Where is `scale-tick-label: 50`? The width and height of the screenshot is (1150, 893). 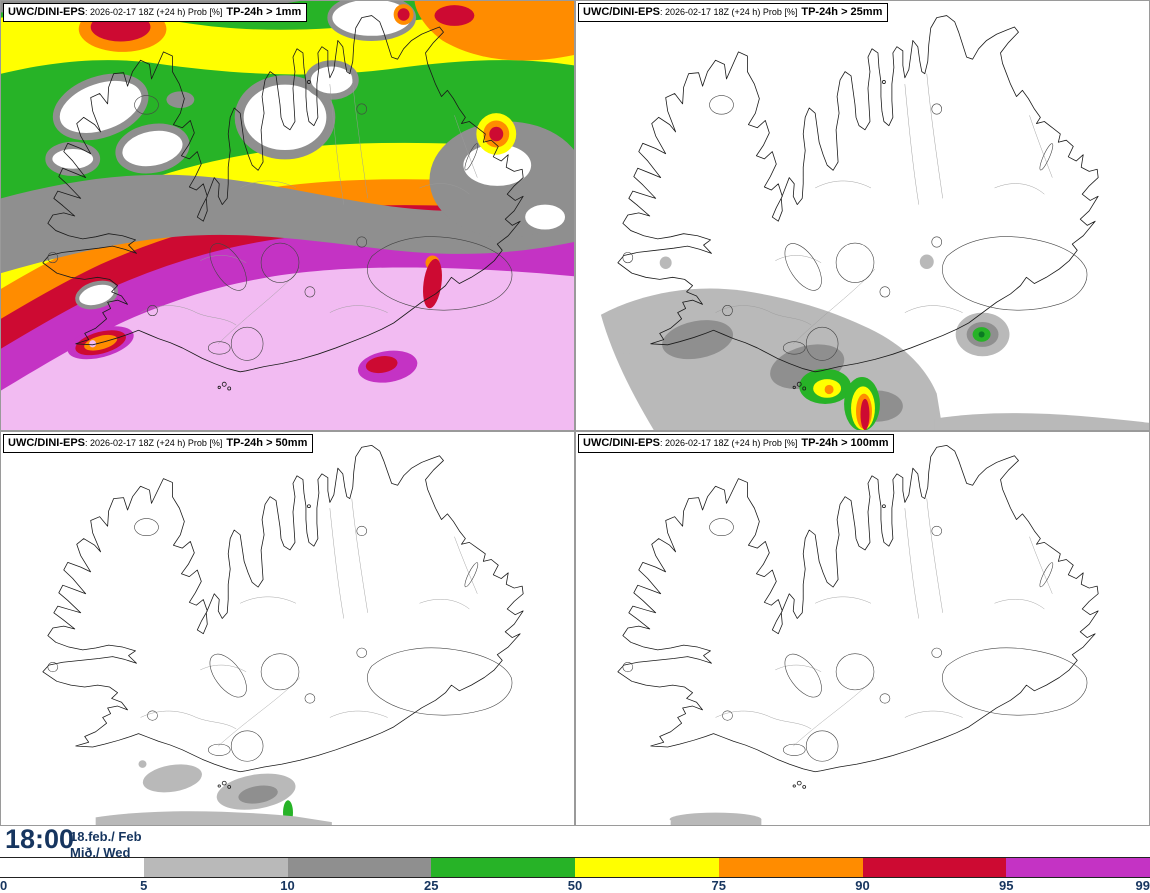 scale-tick-label: 50 is located at coordinates (575, 885).